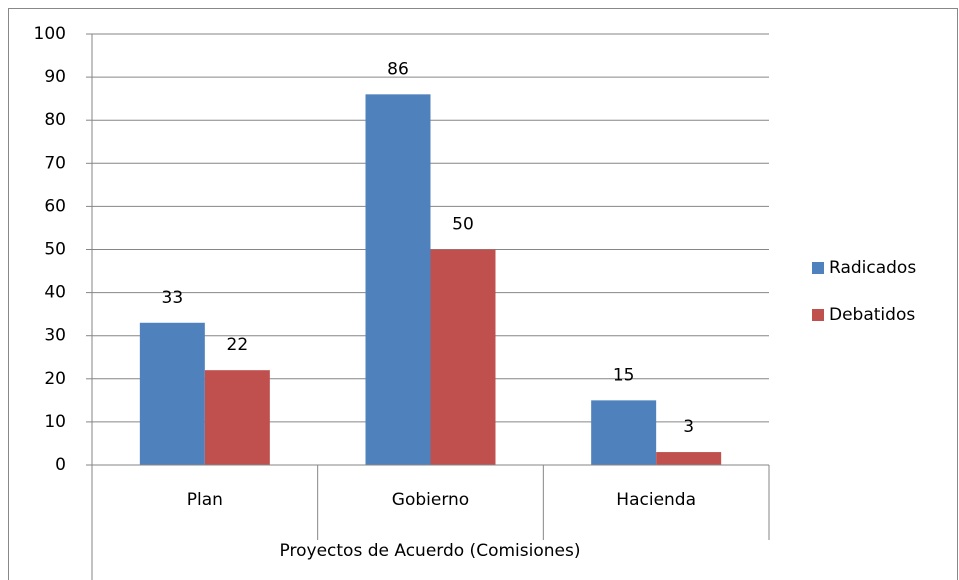  What do you see at coordinates (238, 345) in the screenshot?
I see `data-label: 22` at bounding box center [238, 345].